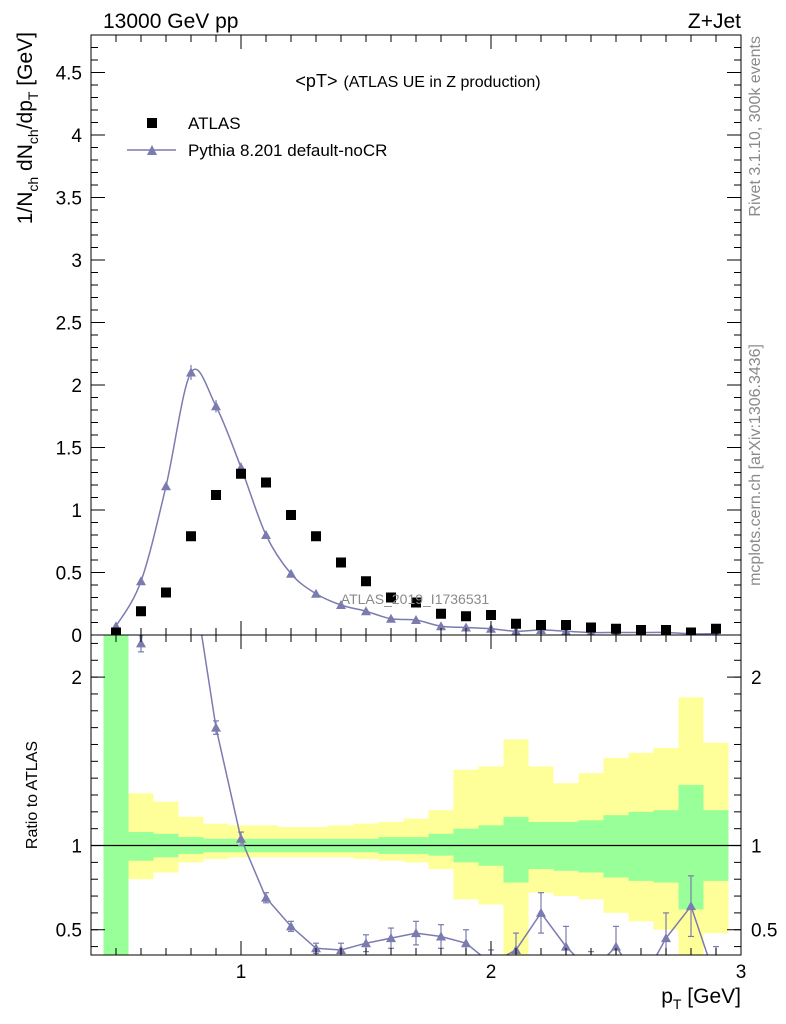 This screenshot has height=1024, width=786. I want to click on x-tick-label: 3, so click(741, 972).